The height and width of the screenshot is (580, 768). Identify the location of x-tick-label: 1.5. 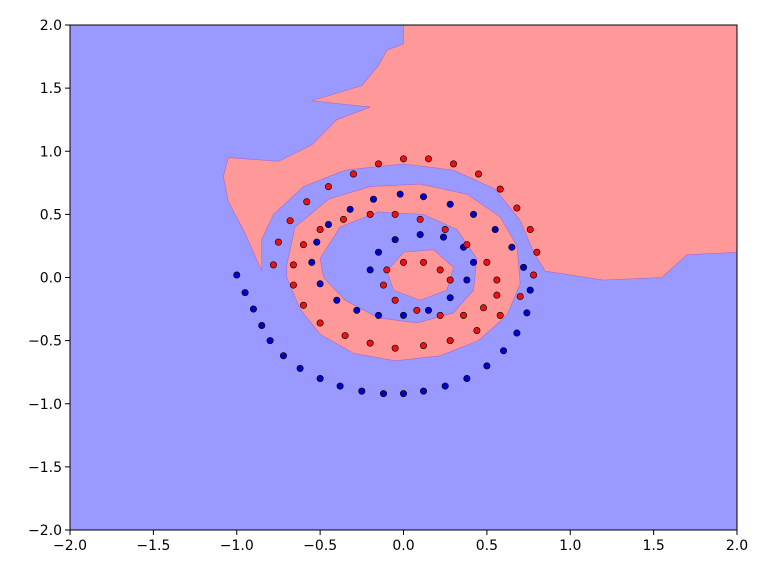
(653, 546).